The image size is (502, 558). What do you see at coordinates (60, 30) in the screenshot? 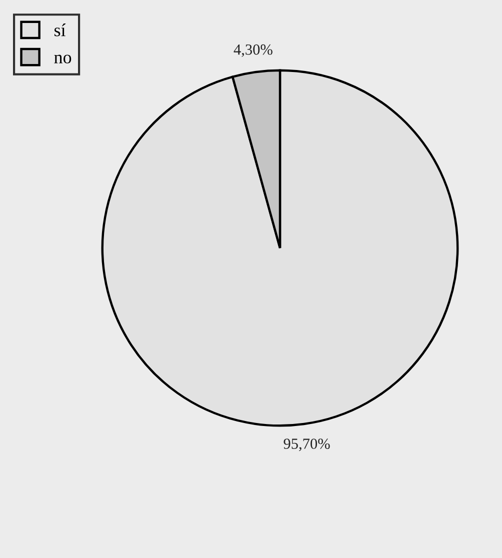
I see `legend-label: sí` at bounding box center [60, 30].